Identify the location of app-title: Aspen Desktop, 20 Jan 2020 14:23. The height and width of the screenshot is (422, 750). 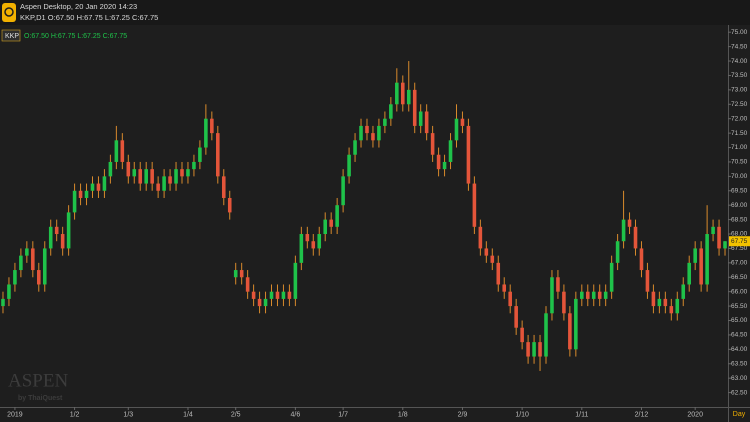
(78, 6).